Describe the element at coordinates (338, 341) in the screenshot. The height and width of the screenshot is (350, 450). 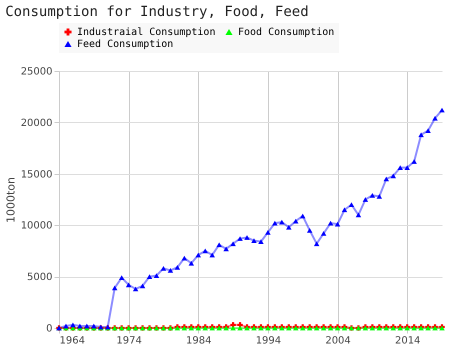
I see `x-tick-label: 2004` at that location.